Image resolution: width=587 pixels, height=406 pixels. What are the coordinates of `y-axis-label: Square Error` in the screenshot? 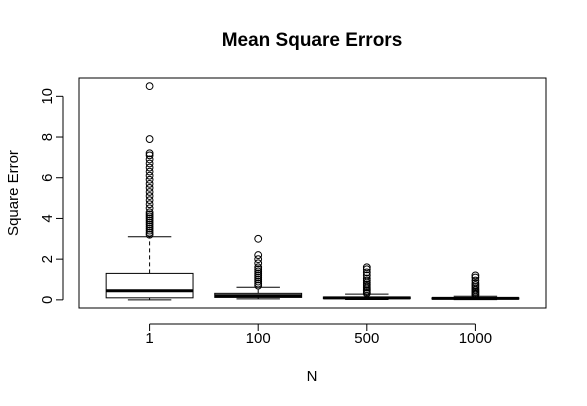 It's located at (13, 193).